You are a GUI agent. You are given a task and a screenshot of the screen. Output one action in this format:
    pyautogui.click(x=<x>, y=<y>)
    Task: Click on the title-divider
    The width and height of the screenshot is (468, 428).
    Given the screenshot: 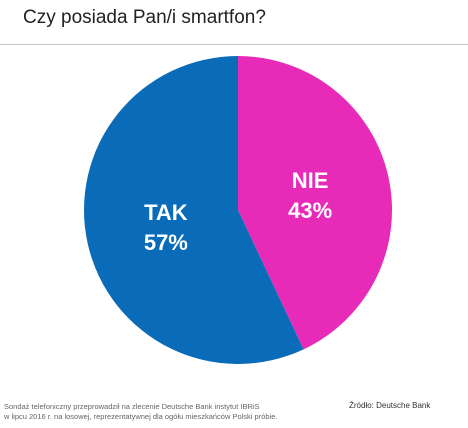 What is the action you would take?
    pyautogui.click(x=234, y=44)
    